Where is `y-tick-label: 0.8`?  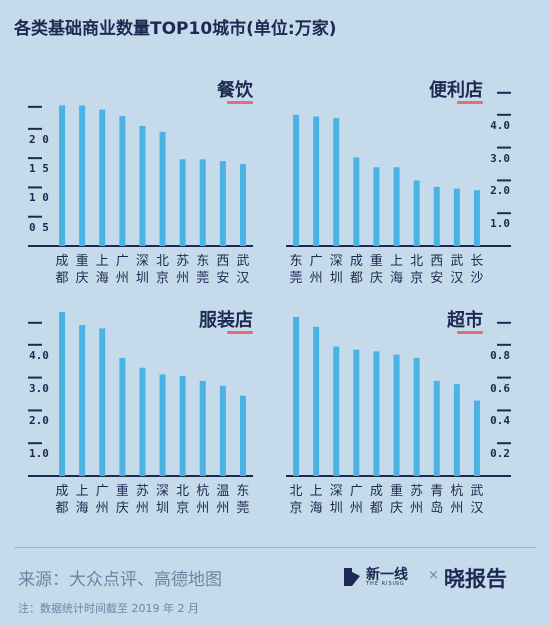 y-tick-label: 0.8 is located at coordinates (500, 355).